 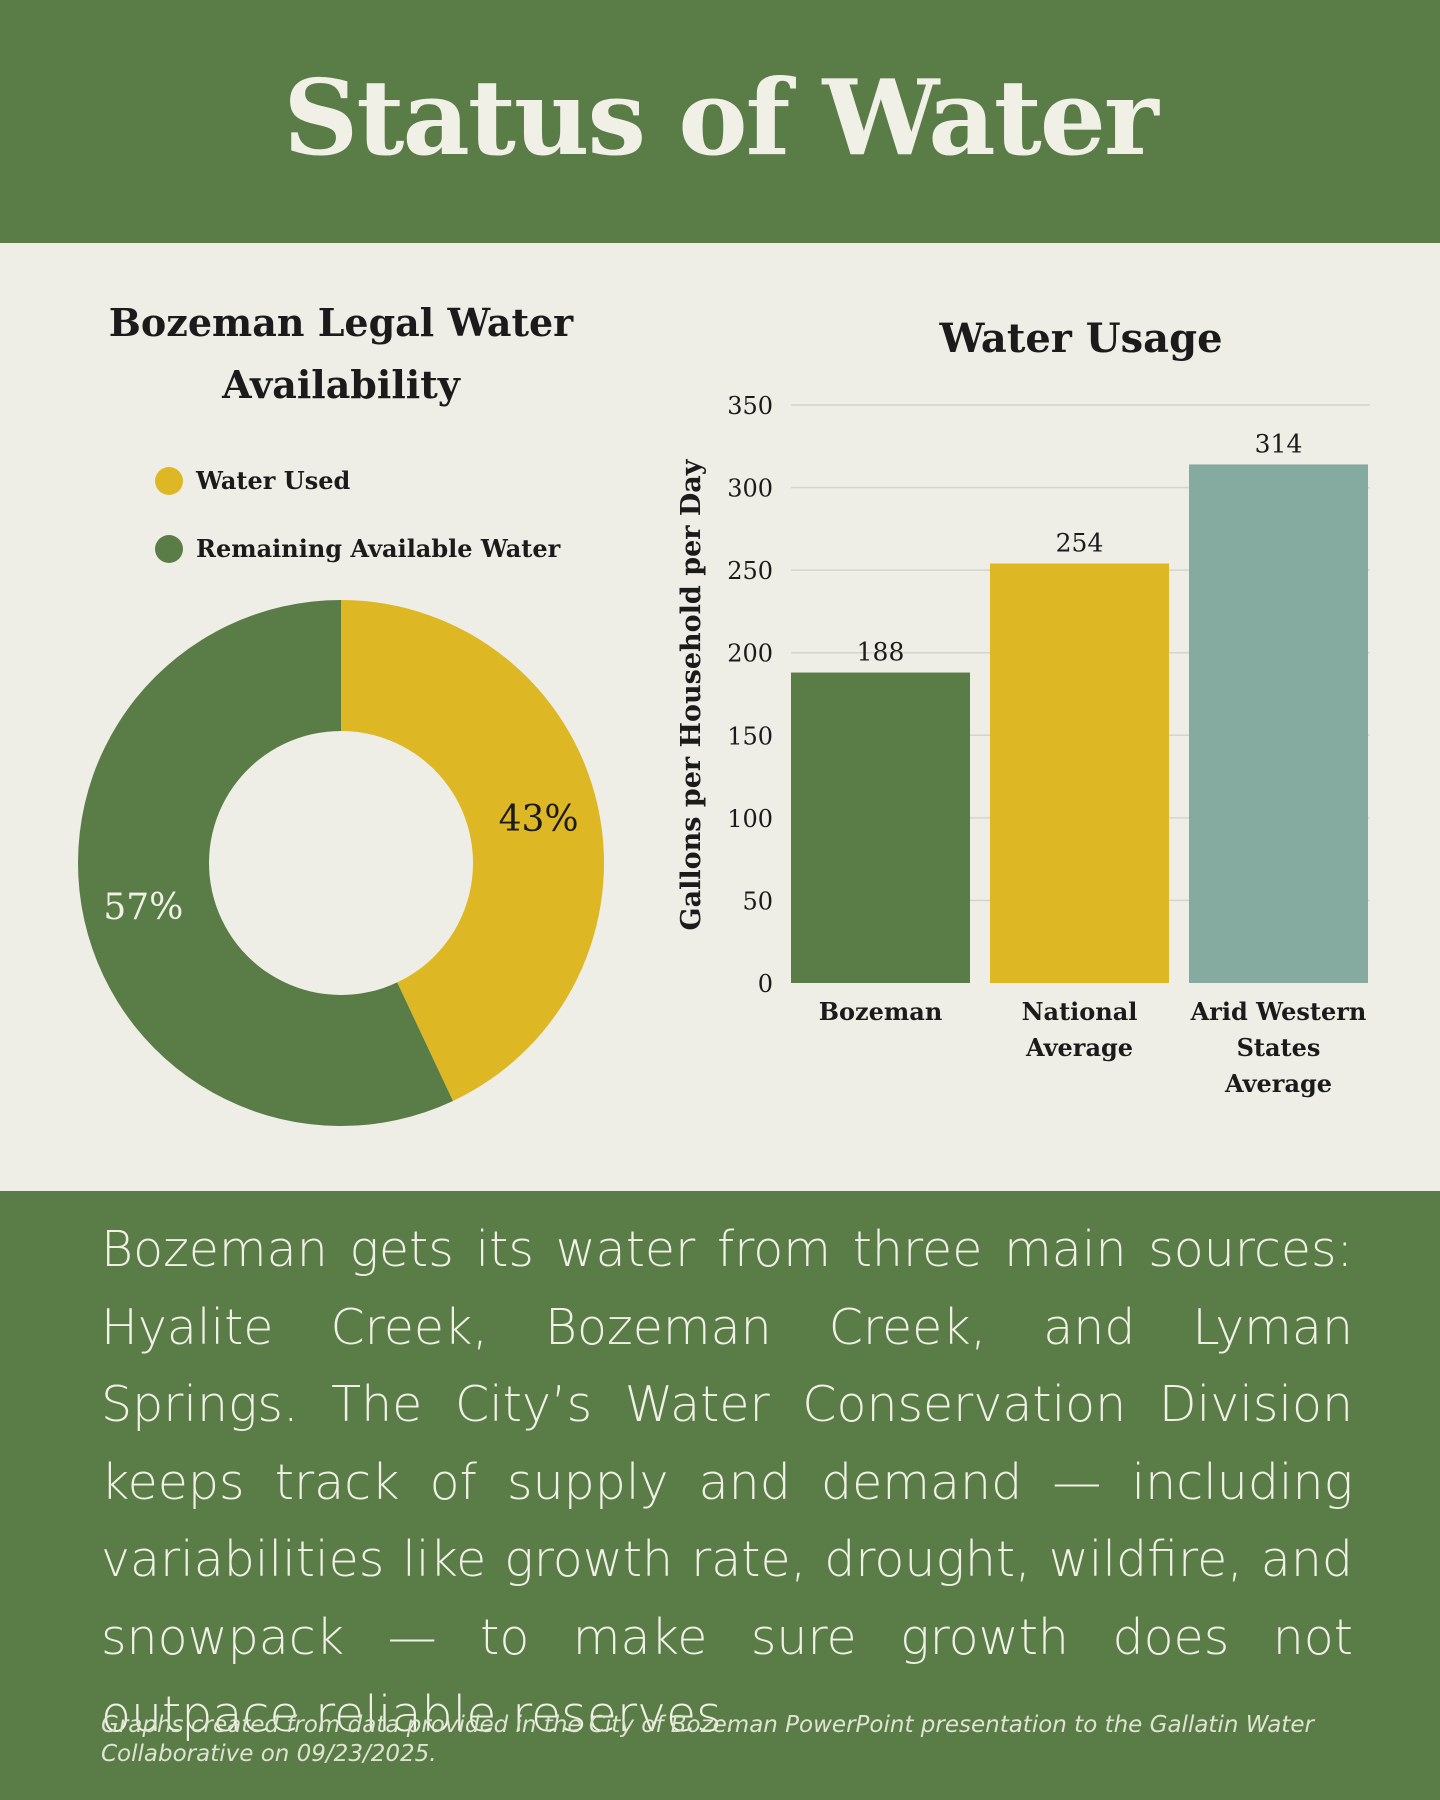 I want to click on bar-value-label: 254, so click(x=1080, y=543).